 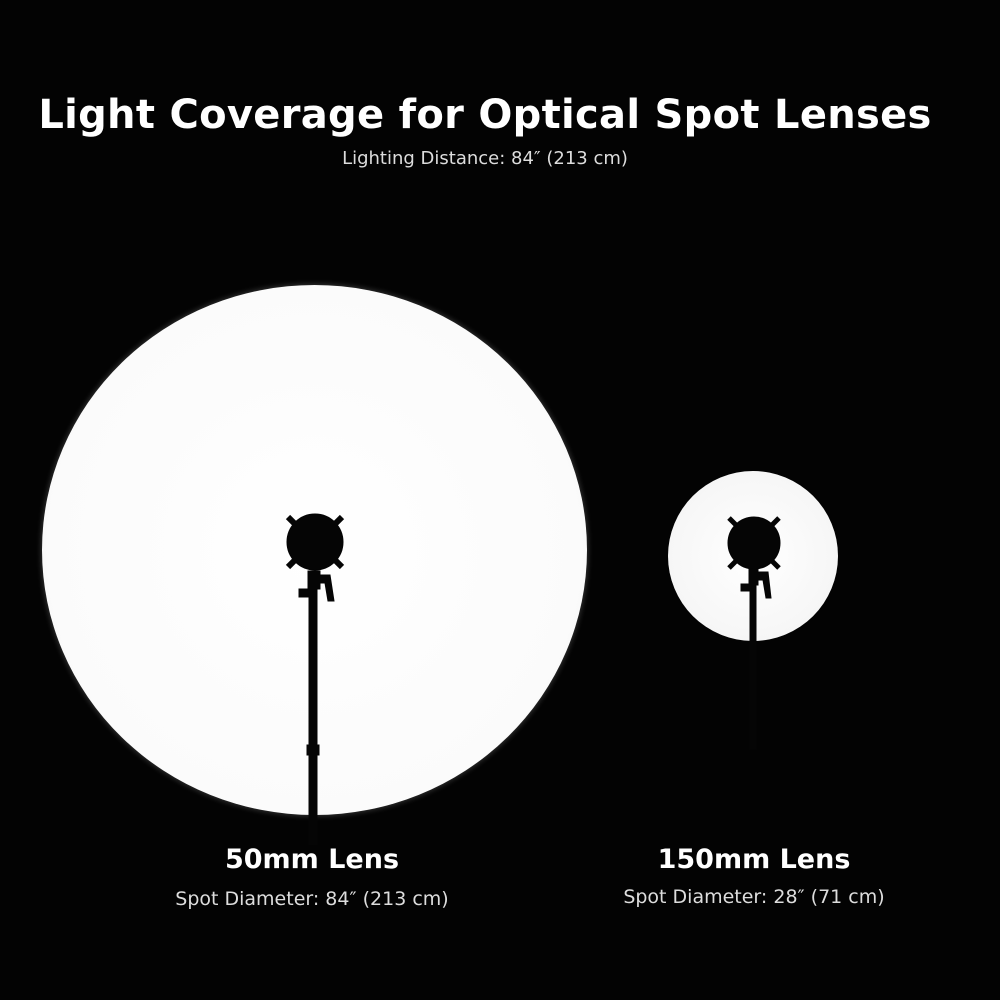 I want to click on page-subtitle: Lighting Distance: 84″ (213 cm), so click(x=485, y=158).